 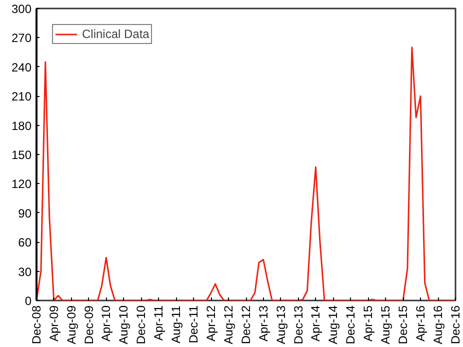 I want to click on x-tick-label: Dec-16, so click(x=455, y=324).